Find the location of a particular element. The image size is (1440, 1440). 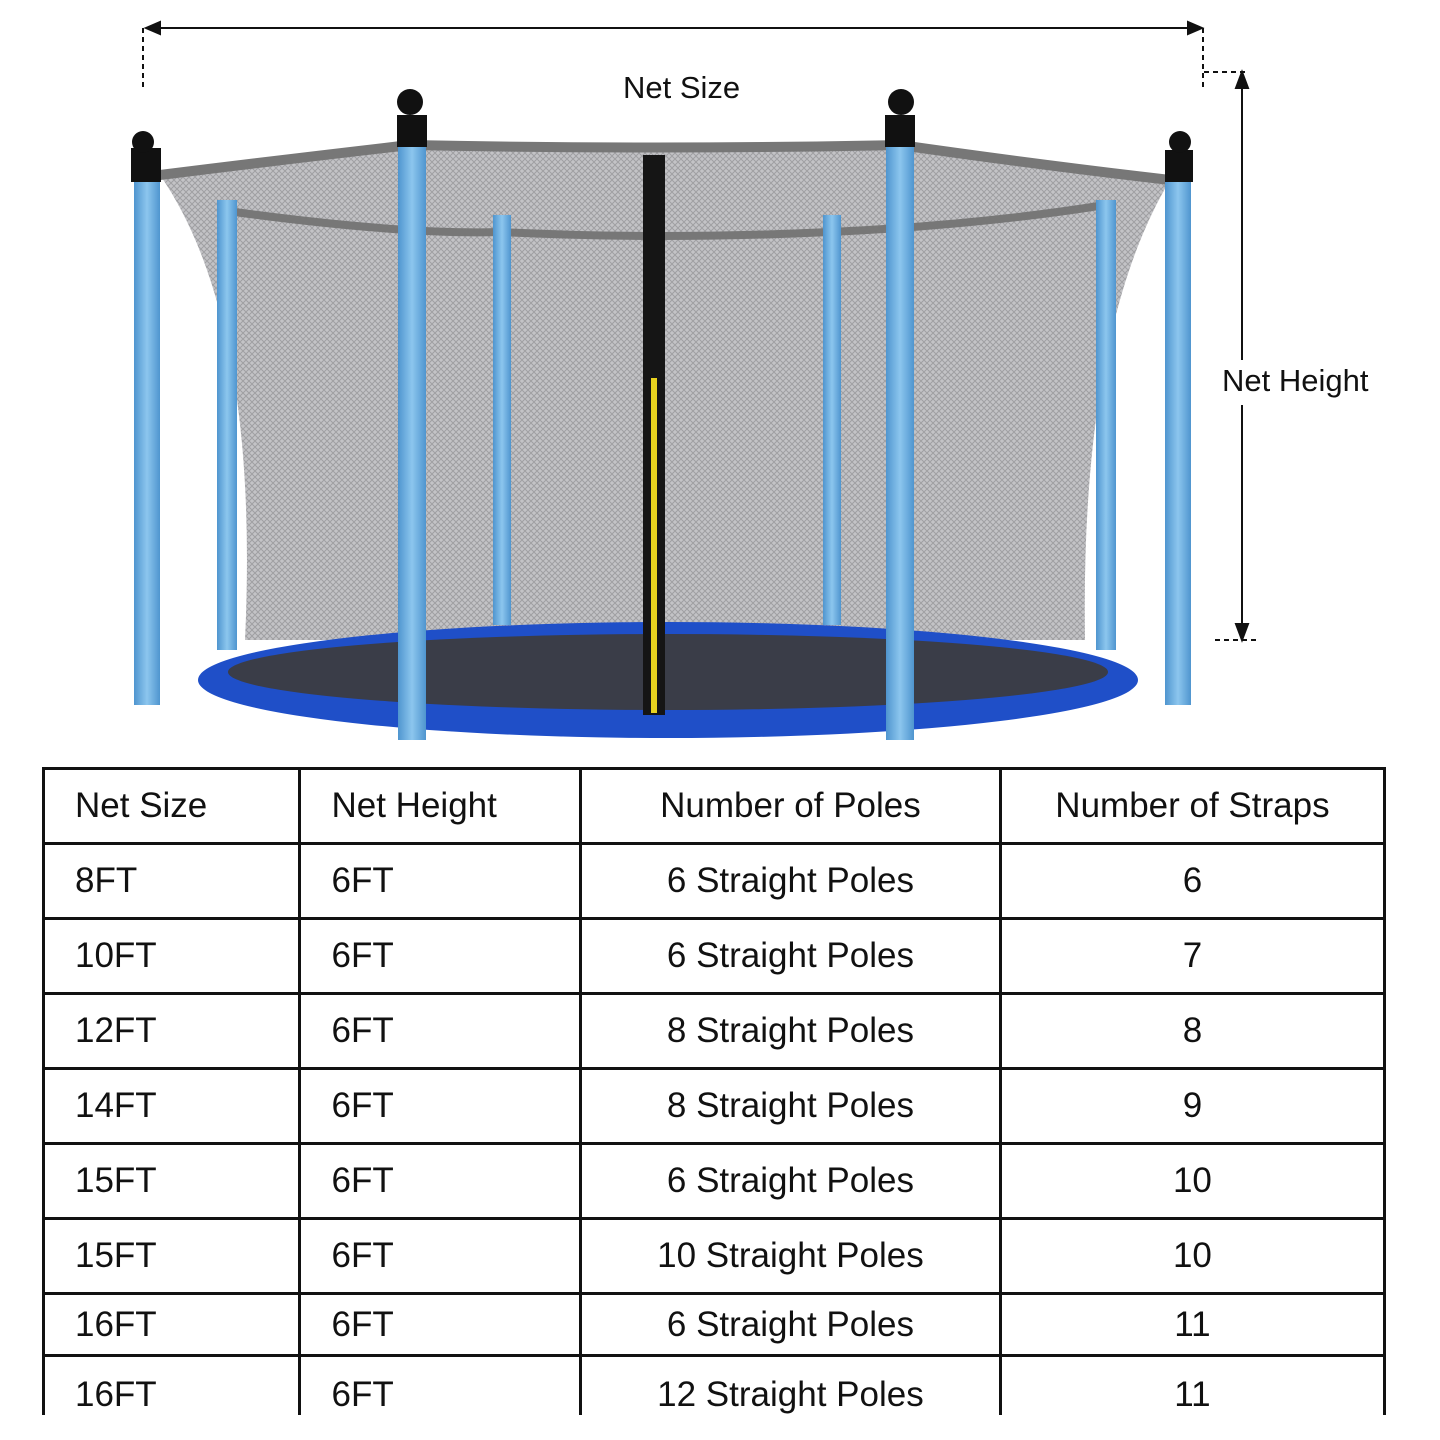

cell-net-size: 8FT is located at coordinates (171, 881).